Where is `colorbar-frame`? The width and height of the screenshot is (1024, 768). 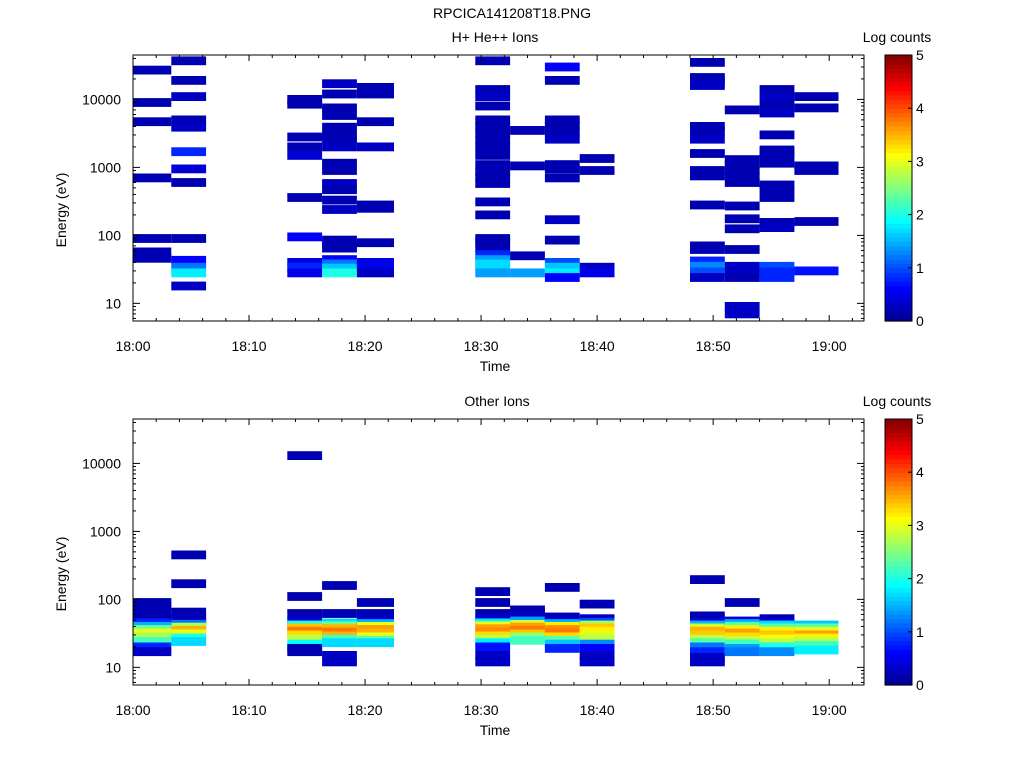
colorbar-frame is located at coordinates (898, 552).